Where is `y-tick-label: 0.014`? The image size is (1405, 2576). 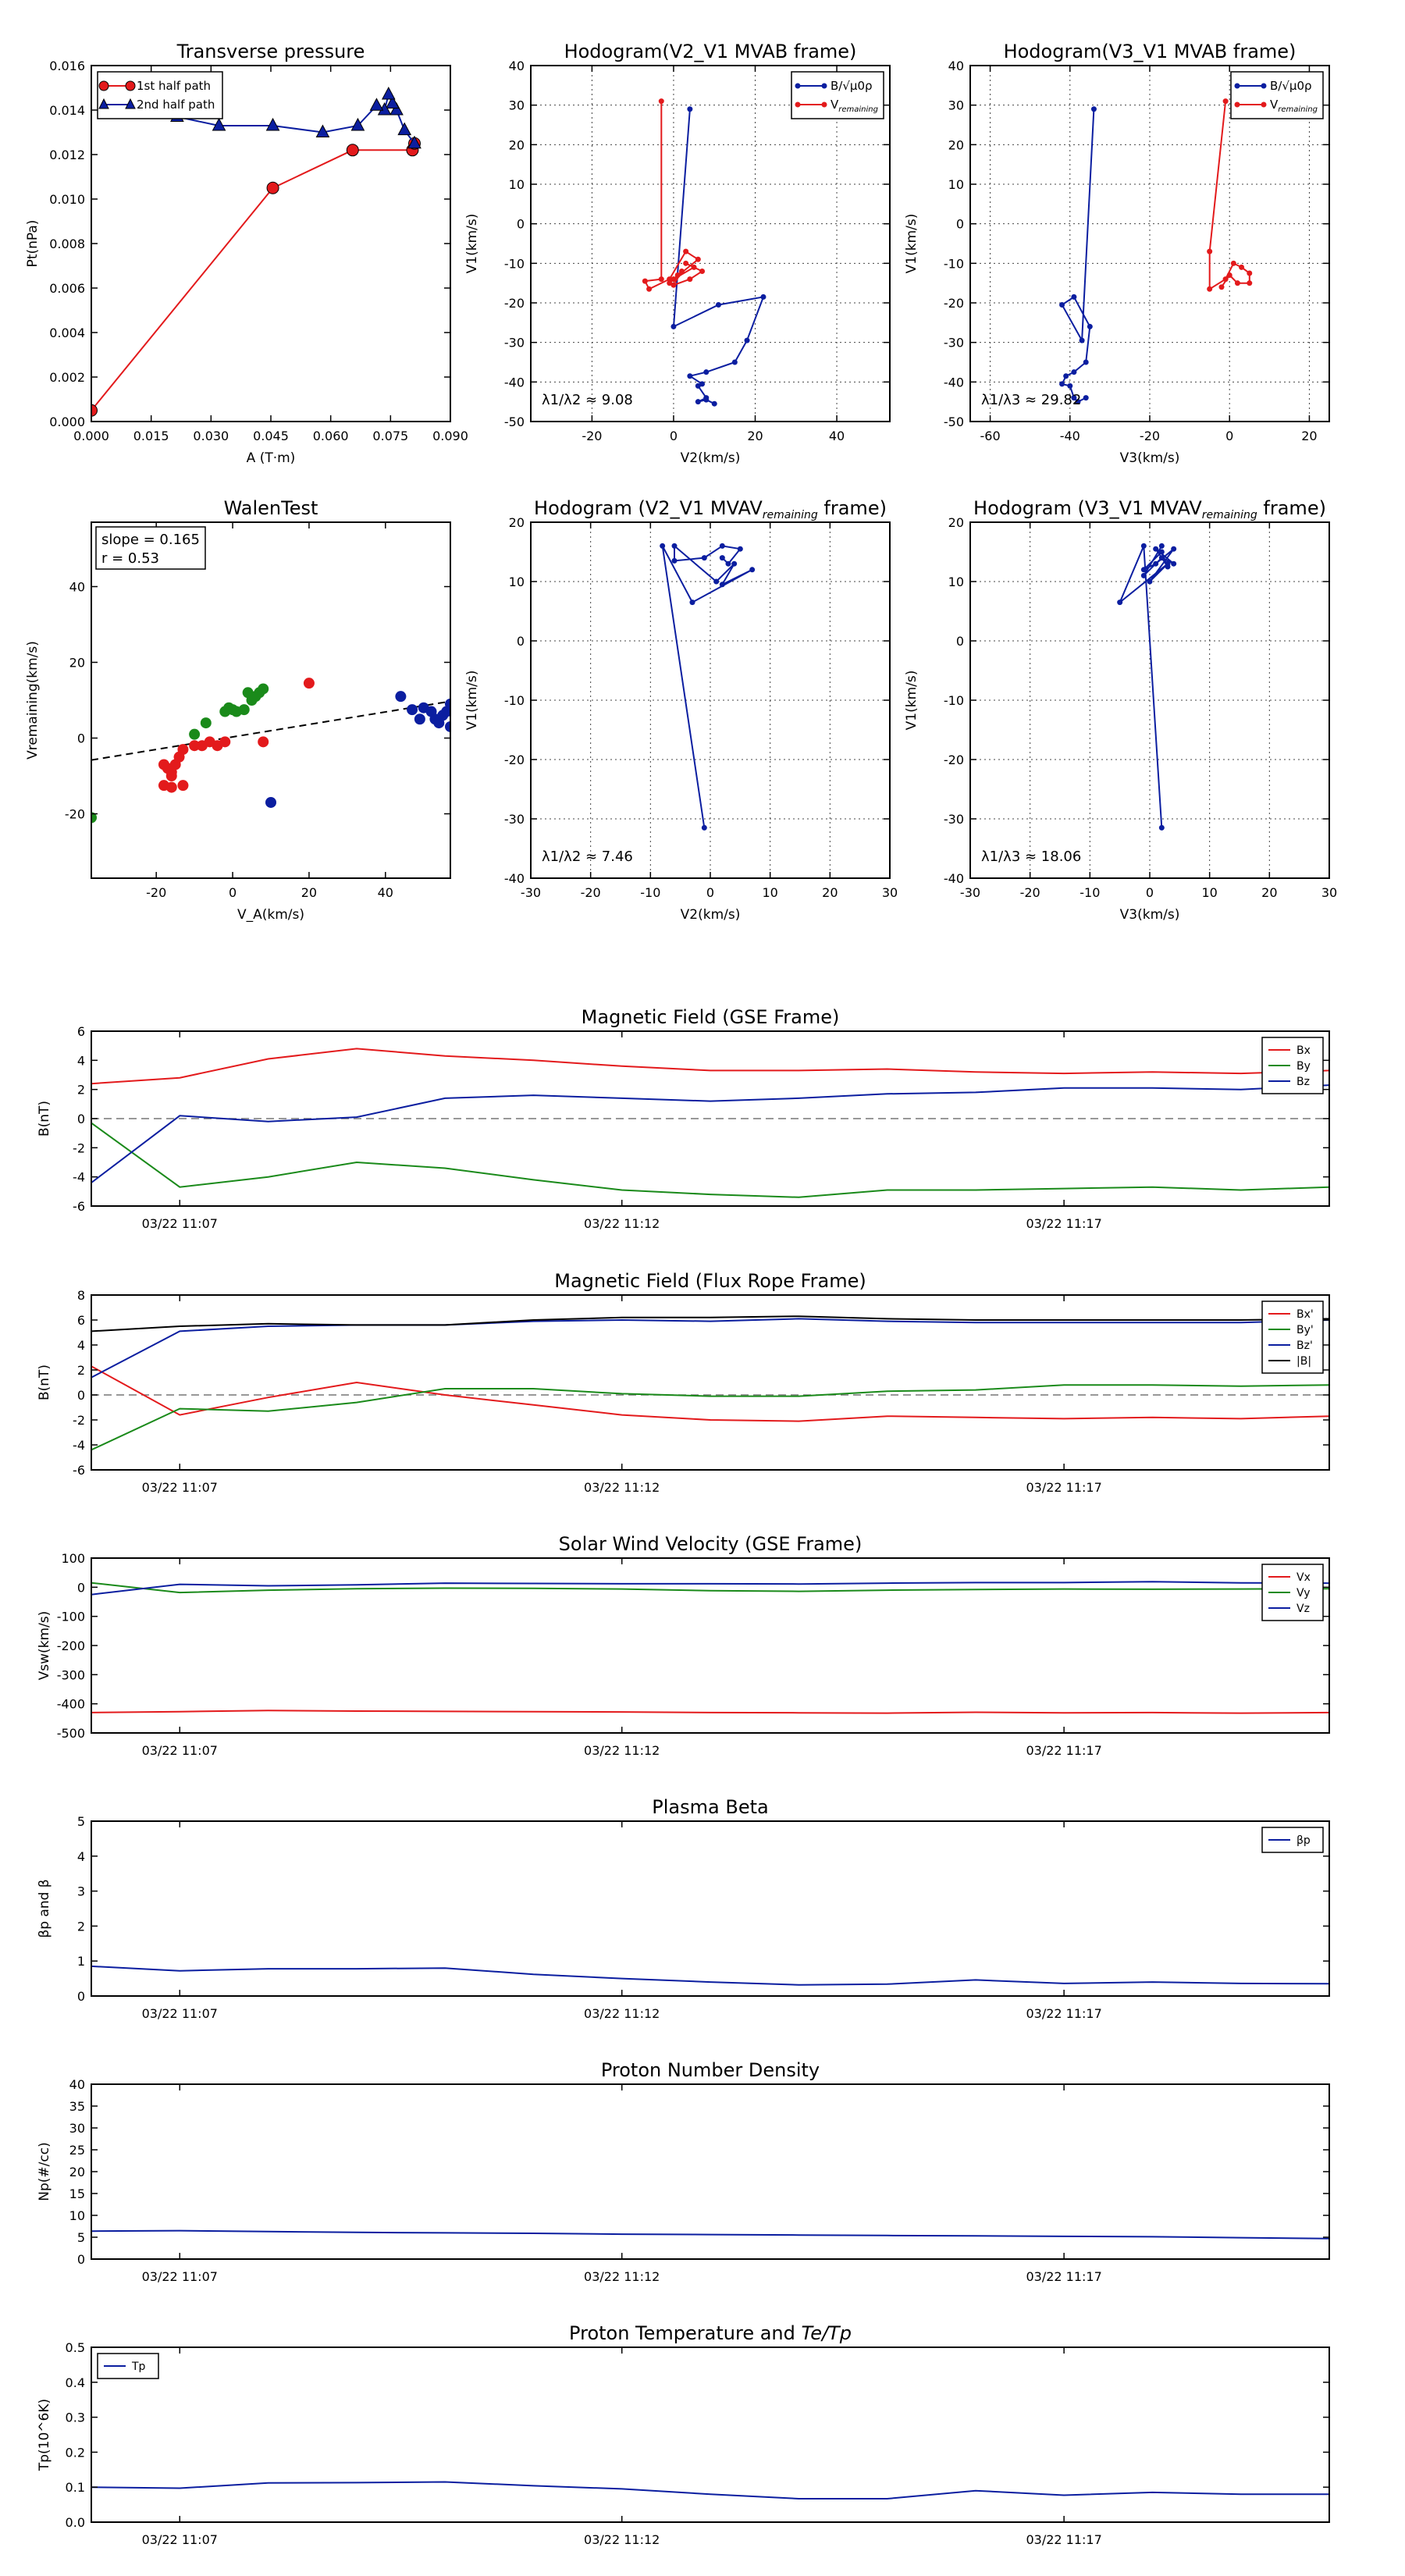 y-tick-label: 0.014 is located at coordinates (67, 110).